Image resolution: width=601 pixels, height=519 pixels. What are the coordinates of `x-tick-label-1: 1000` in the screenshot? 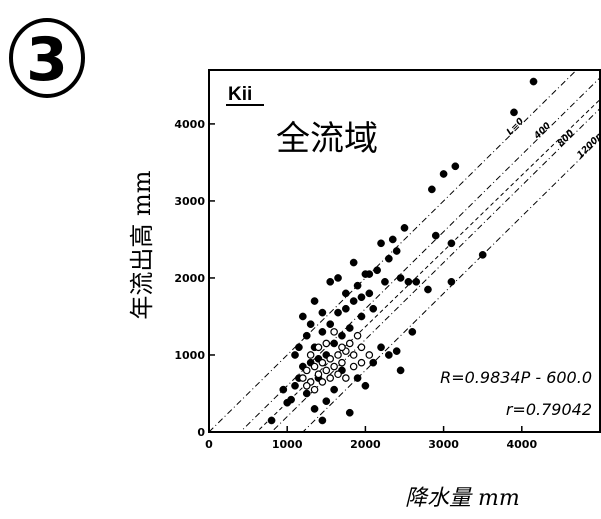 It's located at (287, 444).